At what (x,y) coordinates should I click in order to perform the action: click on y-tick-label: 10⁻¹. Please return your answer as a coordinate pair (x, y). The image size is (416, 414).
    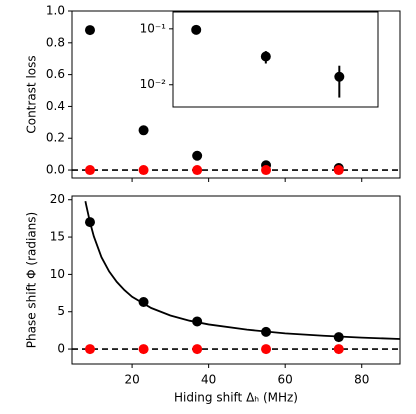
    Looking at the image, I should click on (153, 28).